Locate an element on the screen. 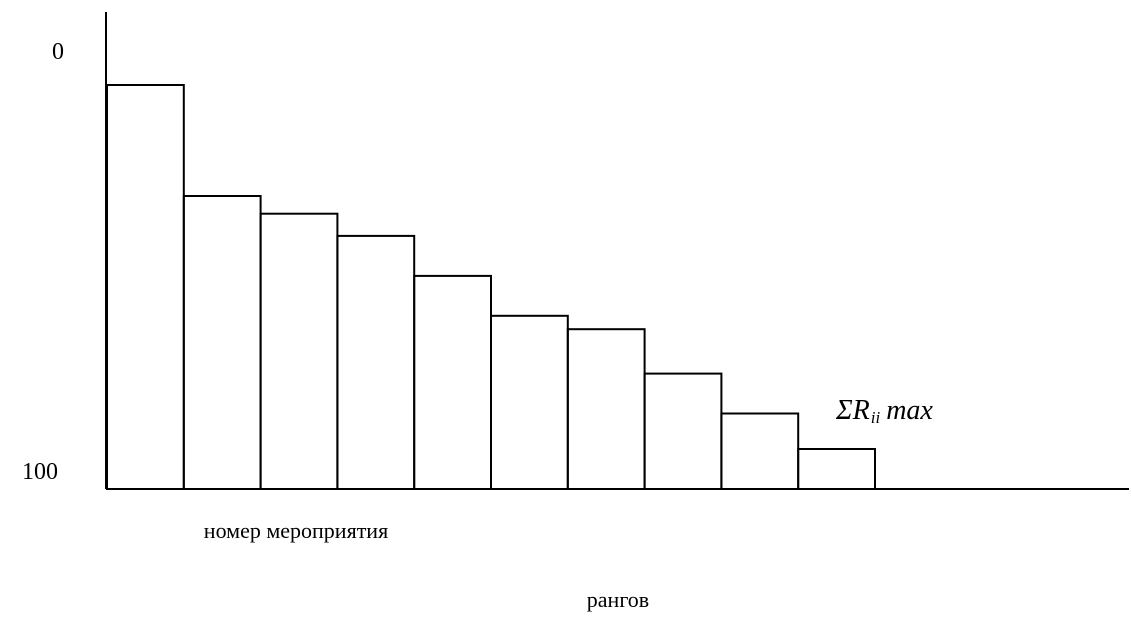 The image size is (1131, 618). y-tick-label-bottom: 100 is located at coordinates (40, 472).